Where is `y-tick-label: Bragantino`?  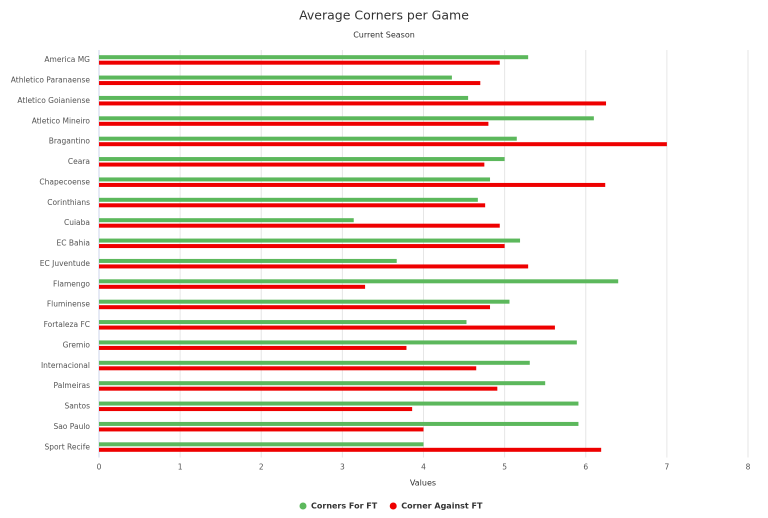 y-tick-label: Bragantino is located at coordinates (70, 141).